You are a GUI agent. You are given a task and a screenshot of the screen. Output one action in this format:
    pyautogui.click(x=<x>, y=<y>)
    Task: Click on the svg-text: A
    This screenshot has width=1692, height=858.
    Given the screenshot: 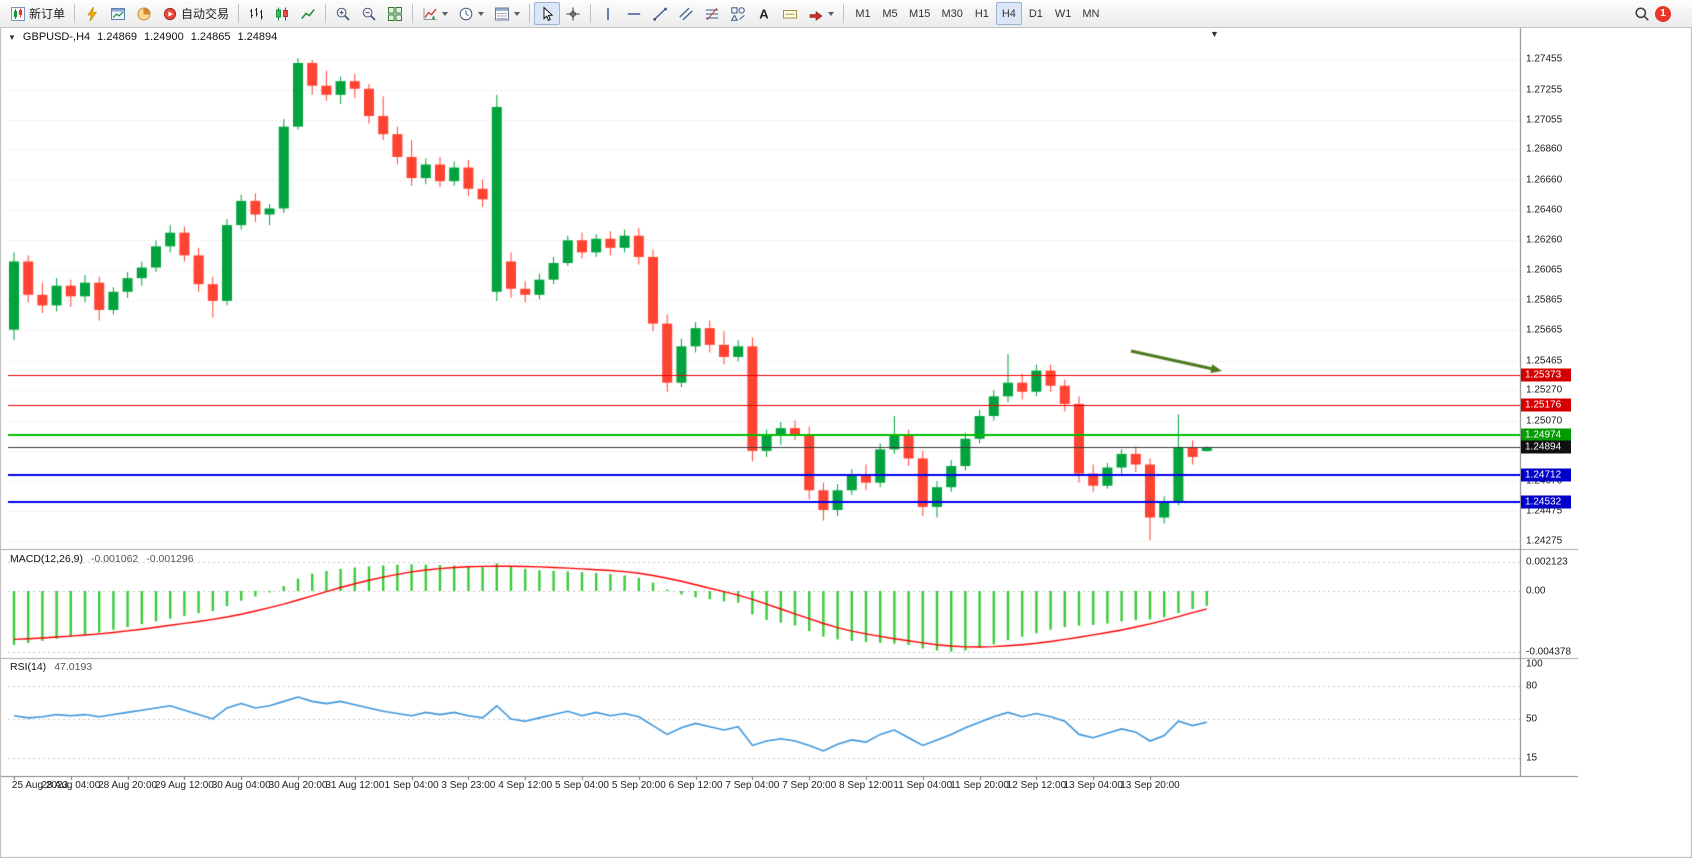 What is the action you would take?
    pyautogui.click(x=764, y=13)
    